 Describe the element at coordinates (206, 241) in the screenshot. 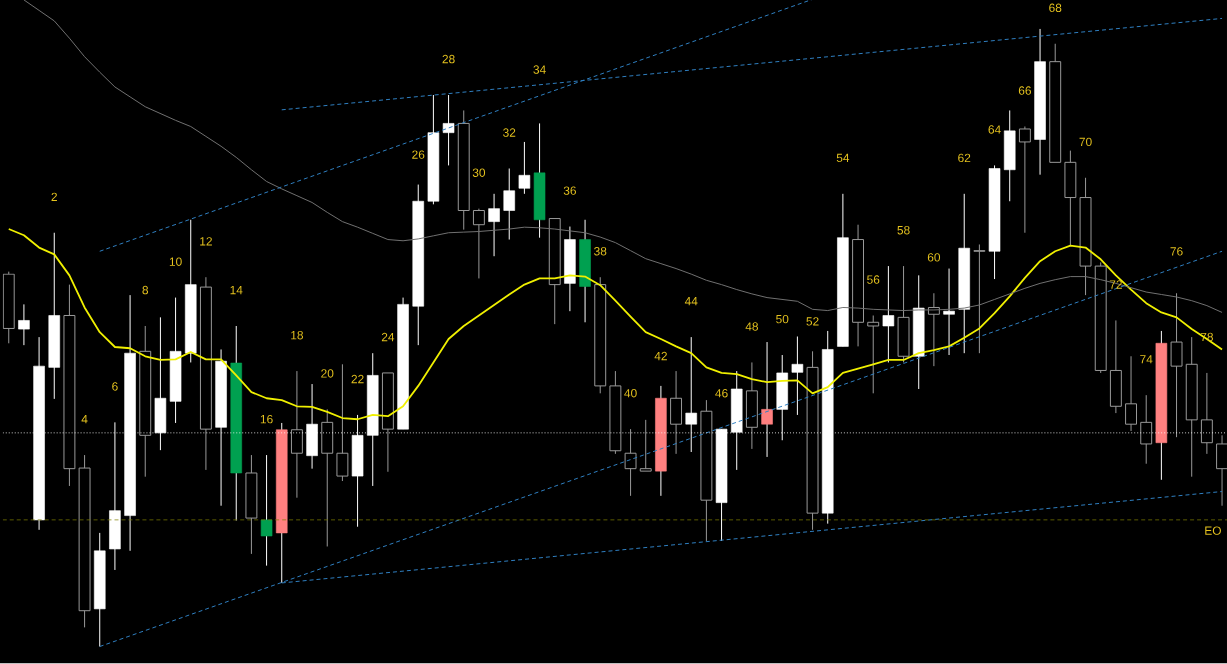

I see `text: 12` at that location.